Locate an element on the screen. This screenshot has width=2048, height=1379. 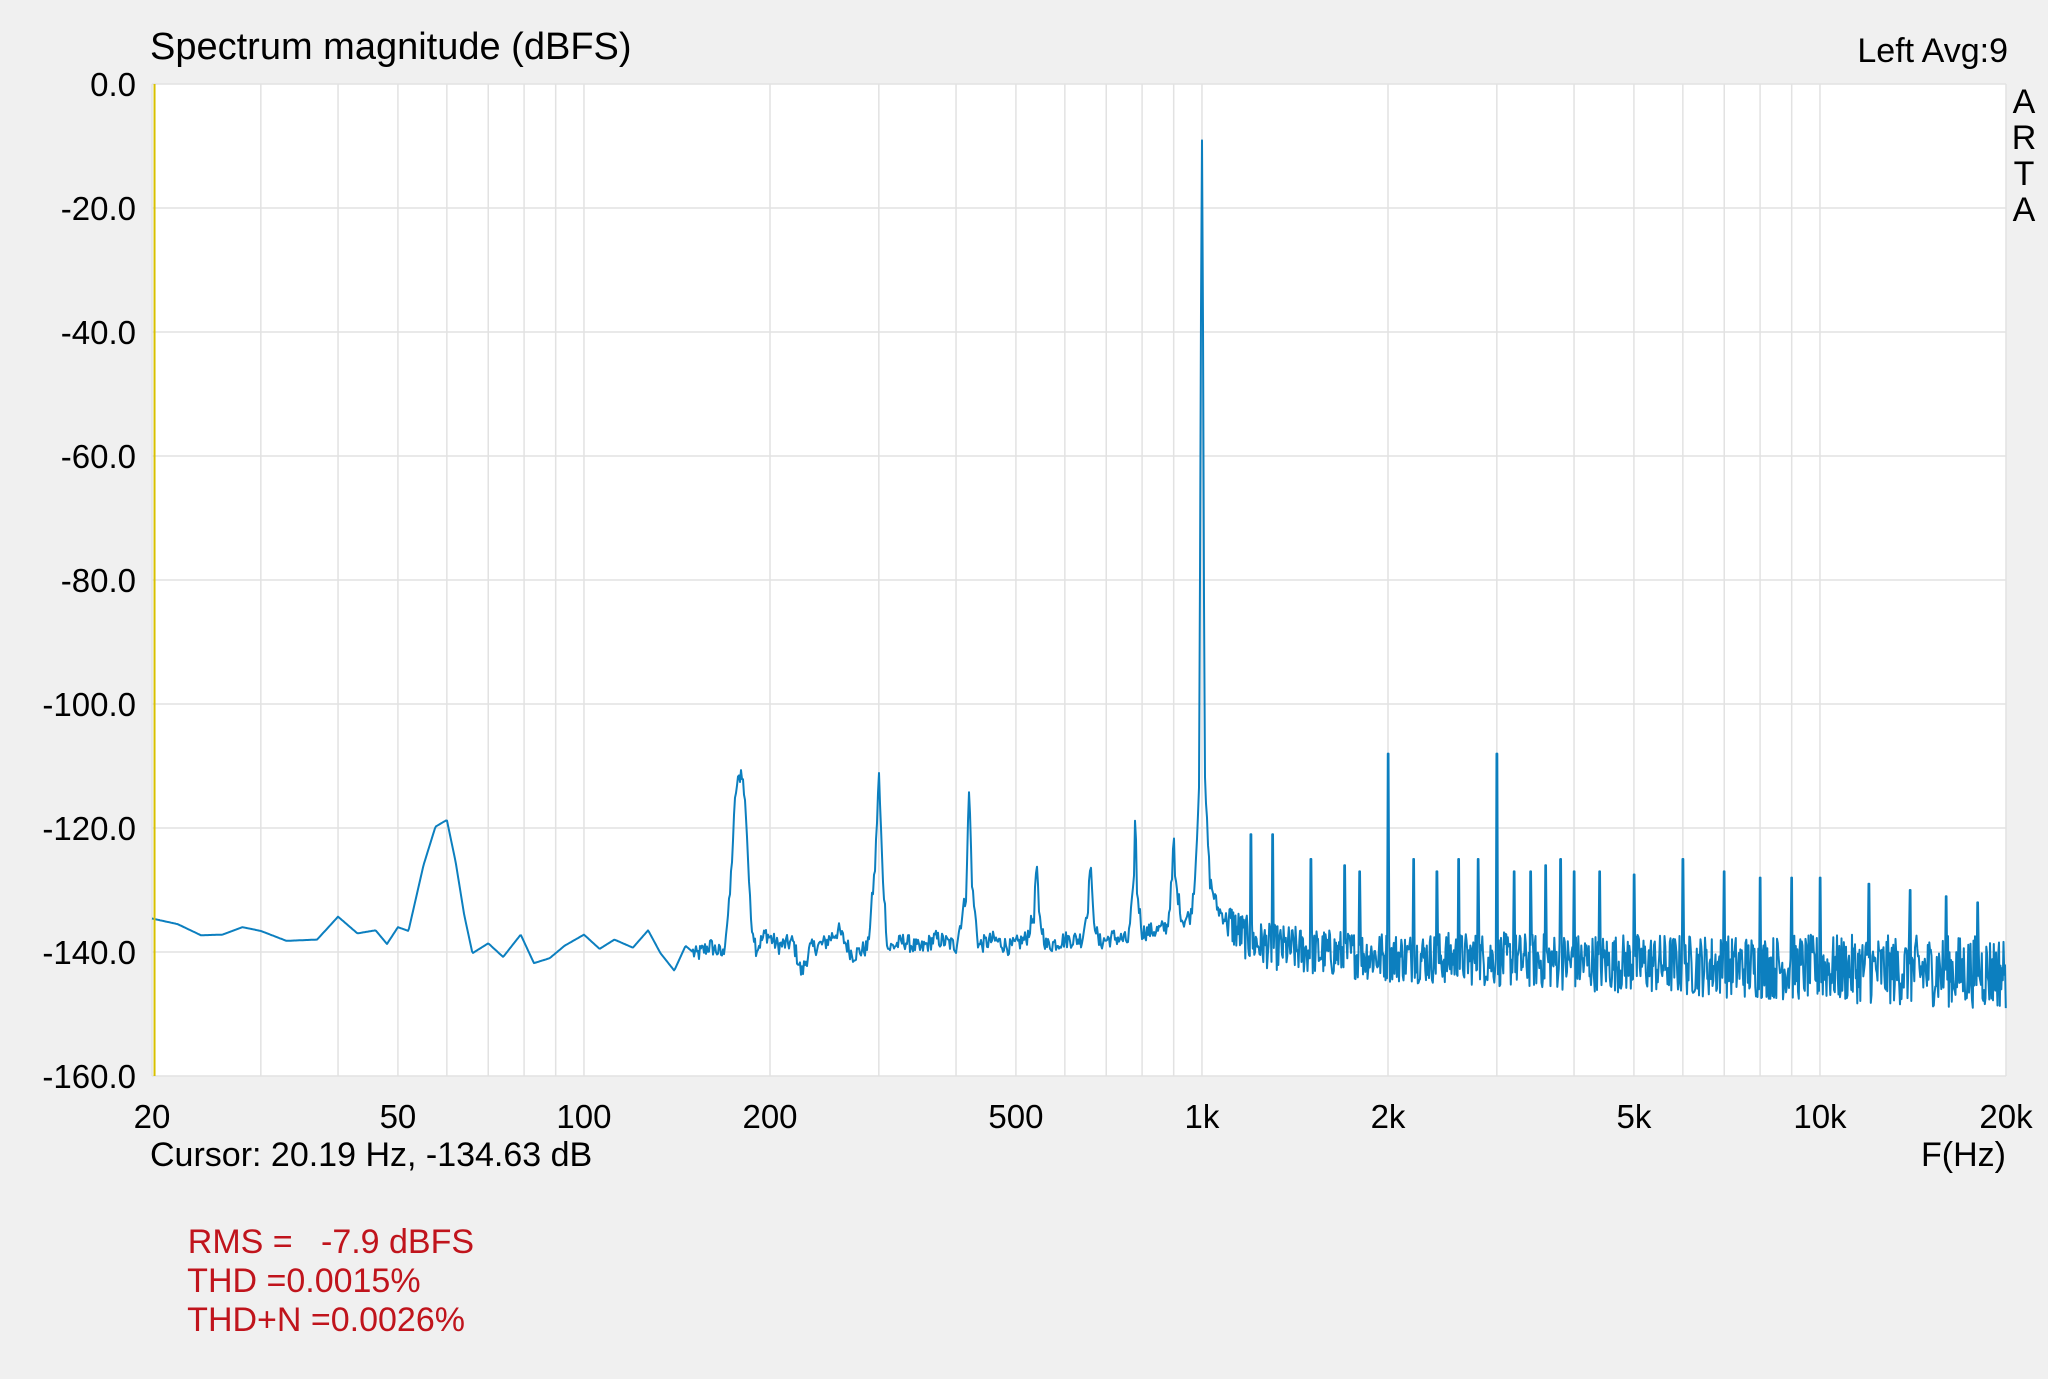
y-tick-label: -120.0 is located at coordinates (89, 828).